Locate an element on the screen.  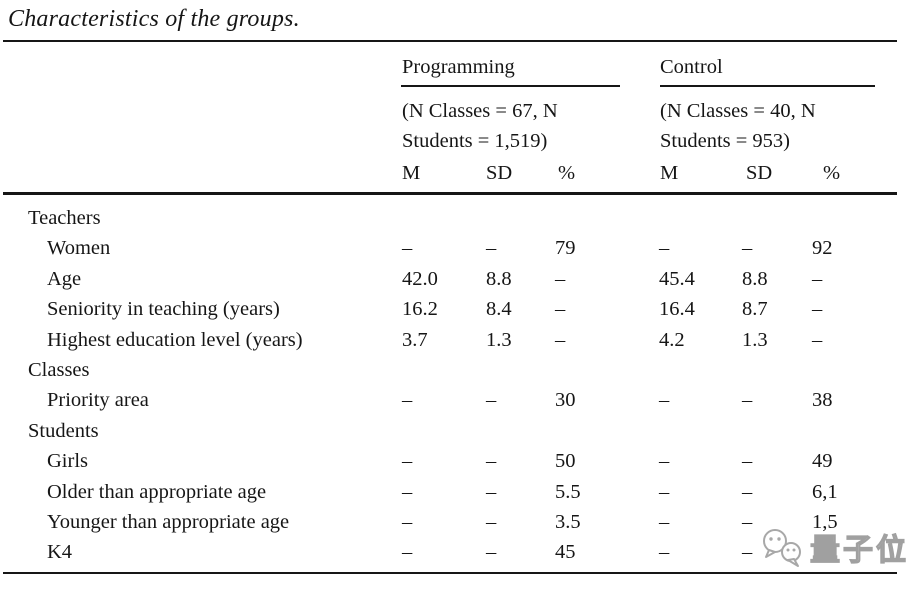
group-count-line2-control: Students = 953) is located at coordinates (725, 141).